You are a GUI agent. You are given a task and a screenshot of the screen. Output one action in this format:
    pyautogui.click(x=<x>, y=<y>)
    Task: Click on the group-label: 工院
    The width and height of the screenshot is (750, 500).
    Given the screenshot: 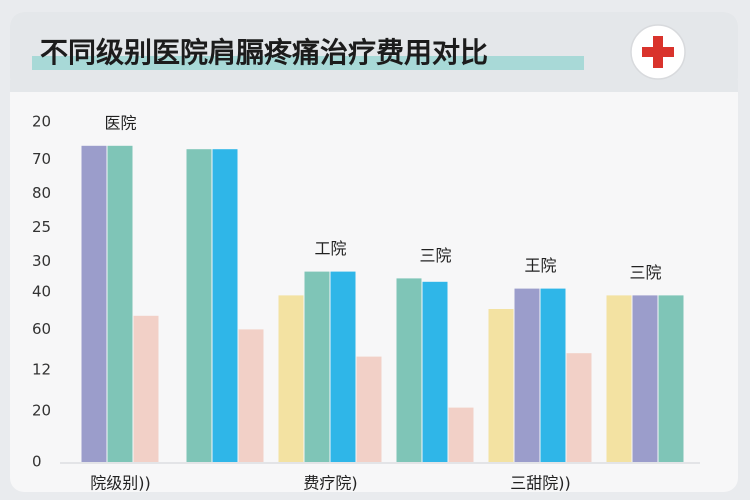 What is the action you would take?
    pyautogui.click(x=330, y=248)
    